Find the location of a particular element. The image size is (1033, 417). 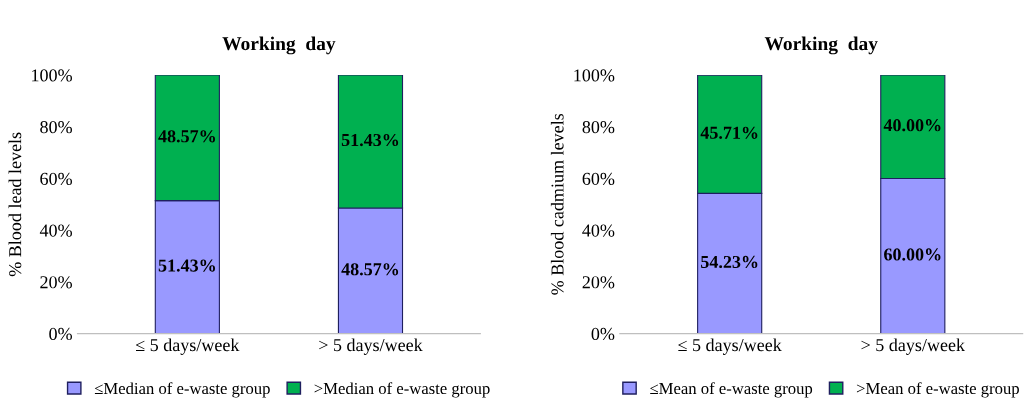

legend-label: >Median of e-waste group is located at coordinates (402, 390).